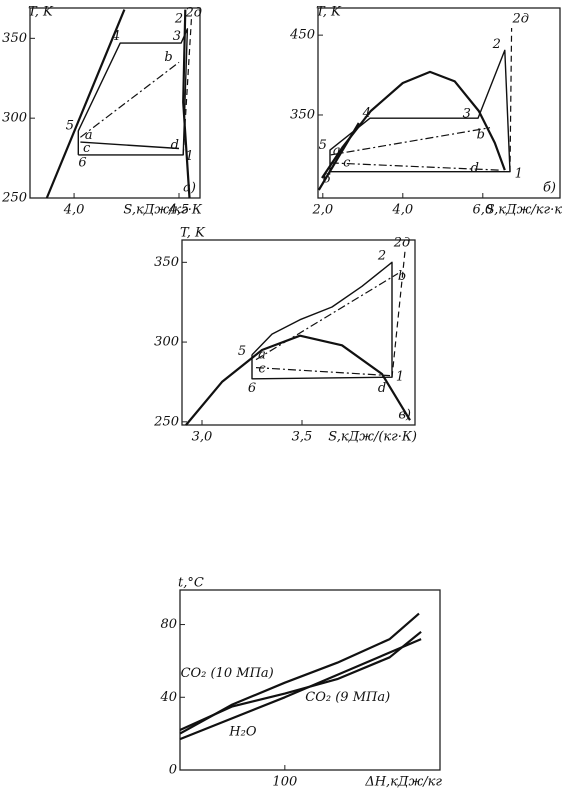 Image resolution: width=581 pixels, height=790 pixels. Describe the element at coordinates (202, 437) in the screenshot. I see `x-tick-label: 3,0` at that location.